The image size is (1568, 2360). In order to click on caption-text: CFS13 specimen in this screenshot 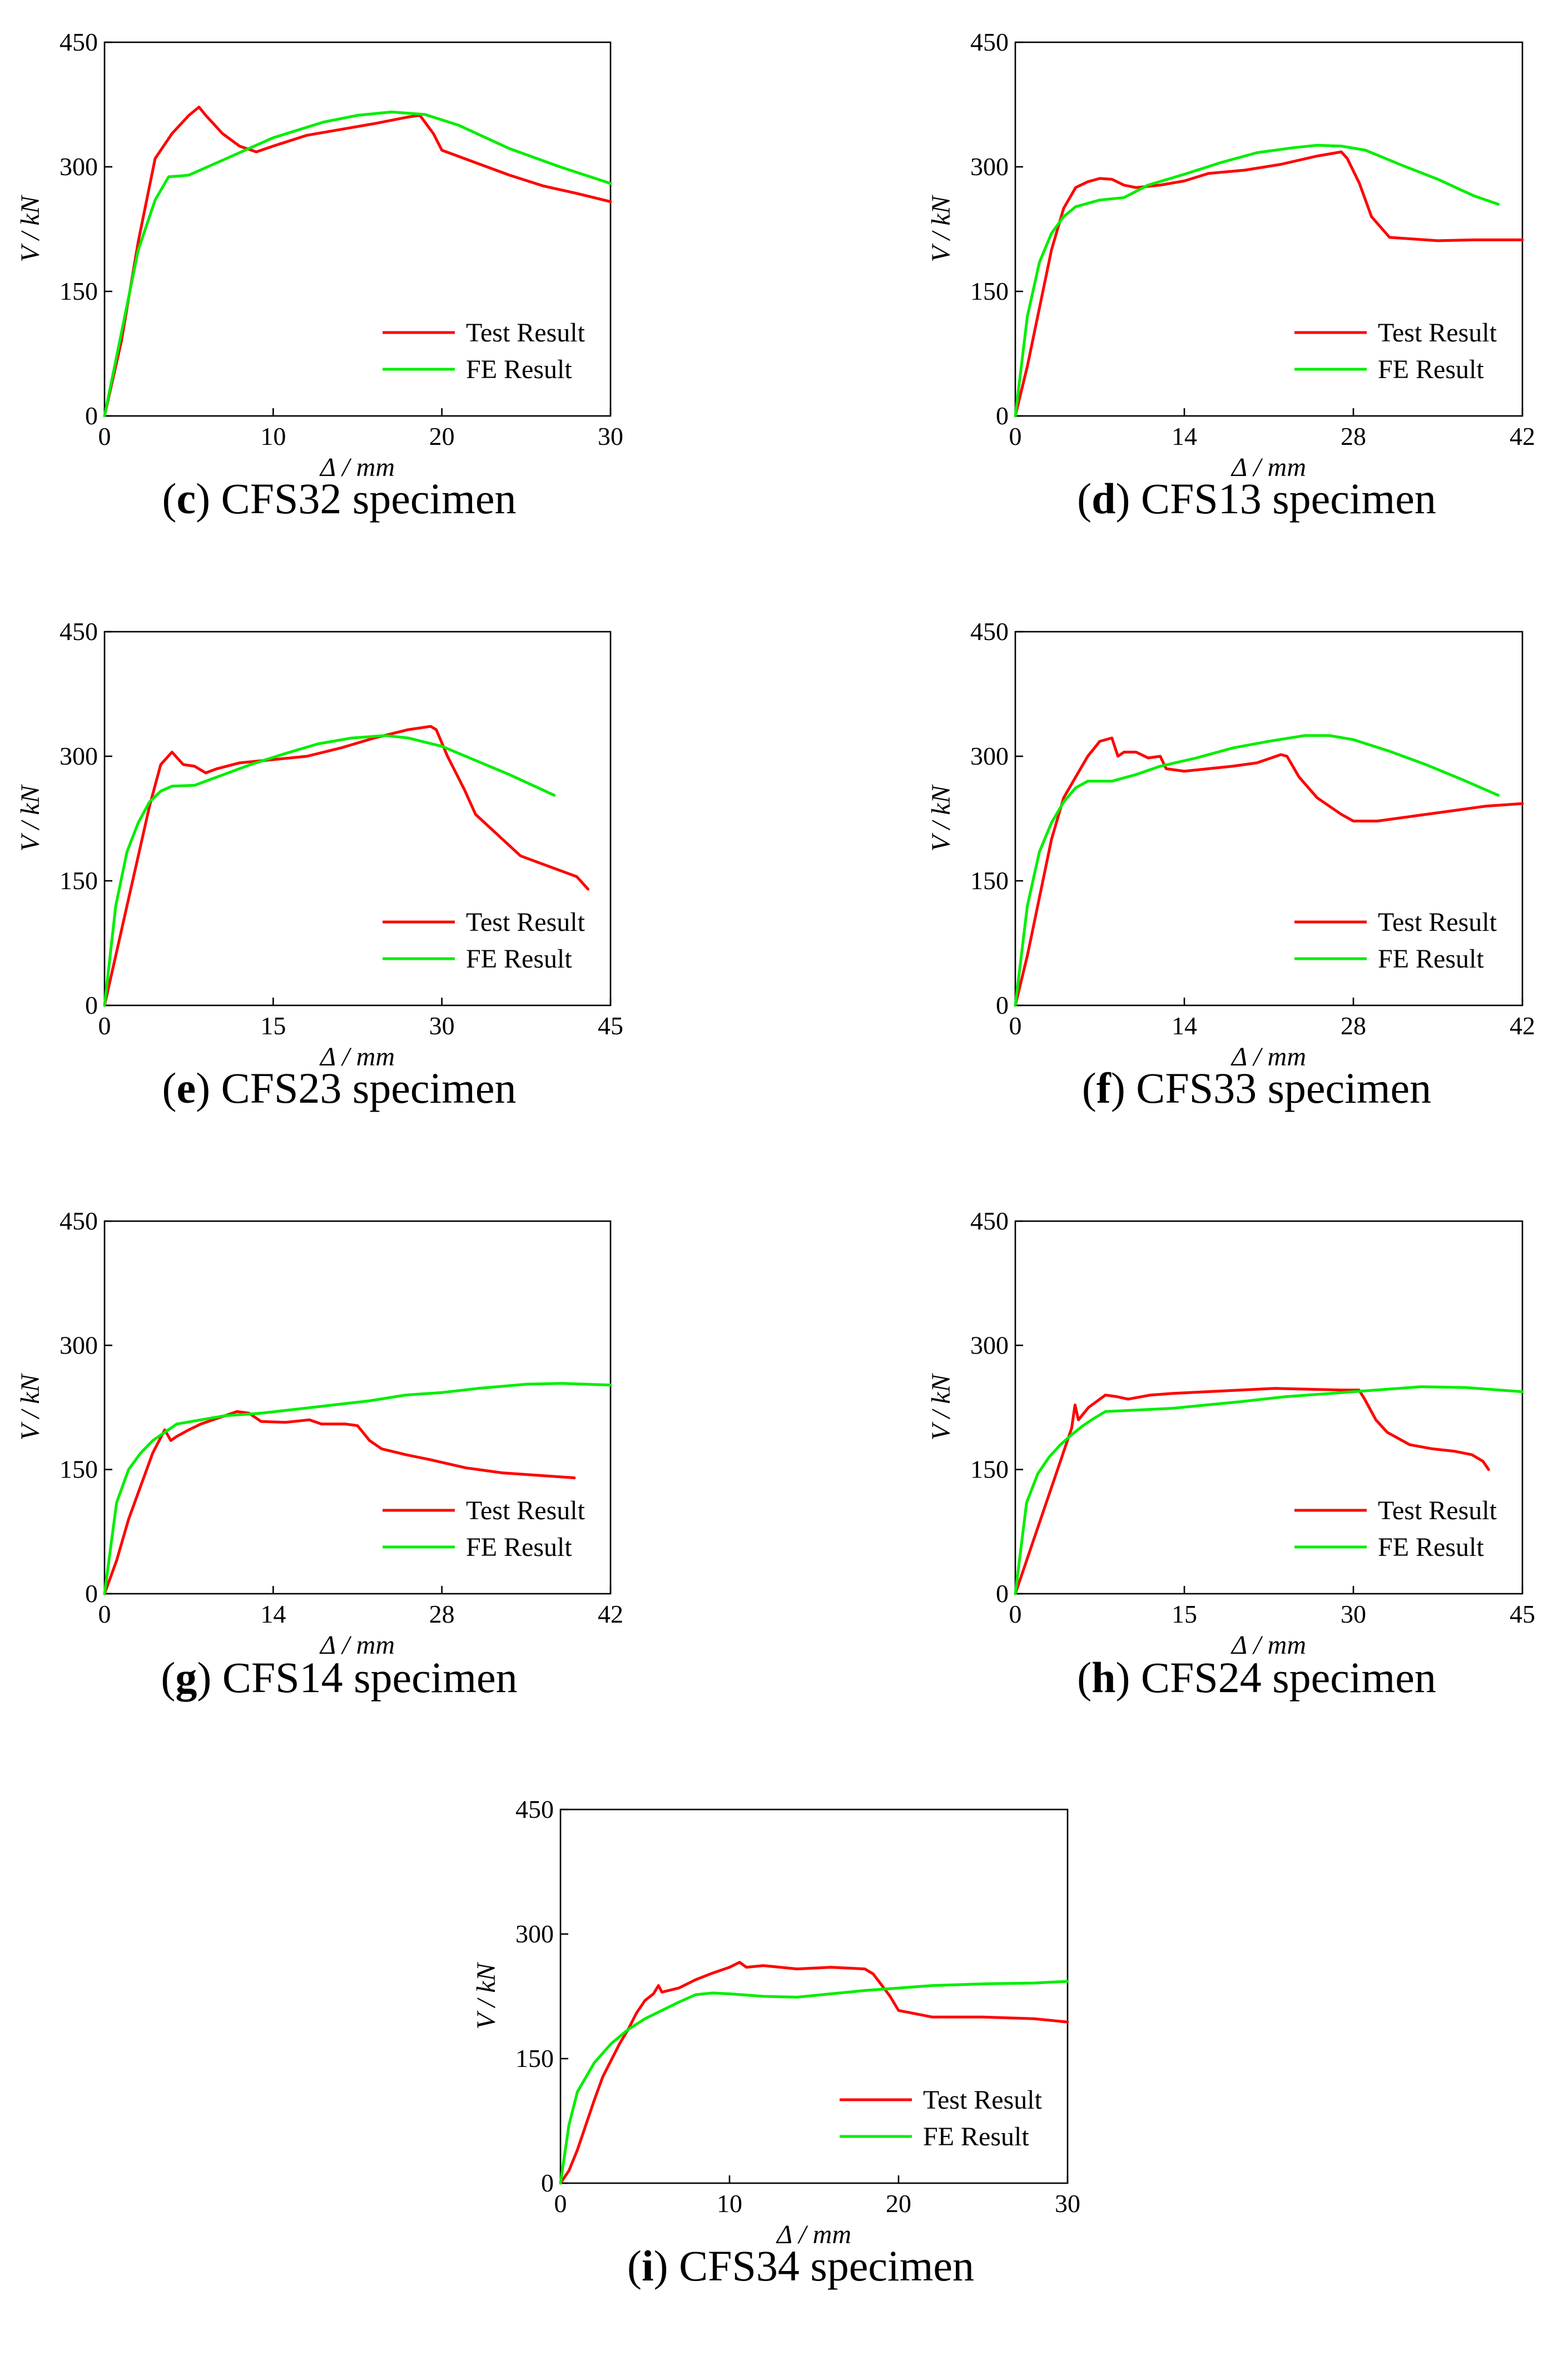, I will do `click(1283, 498)`.